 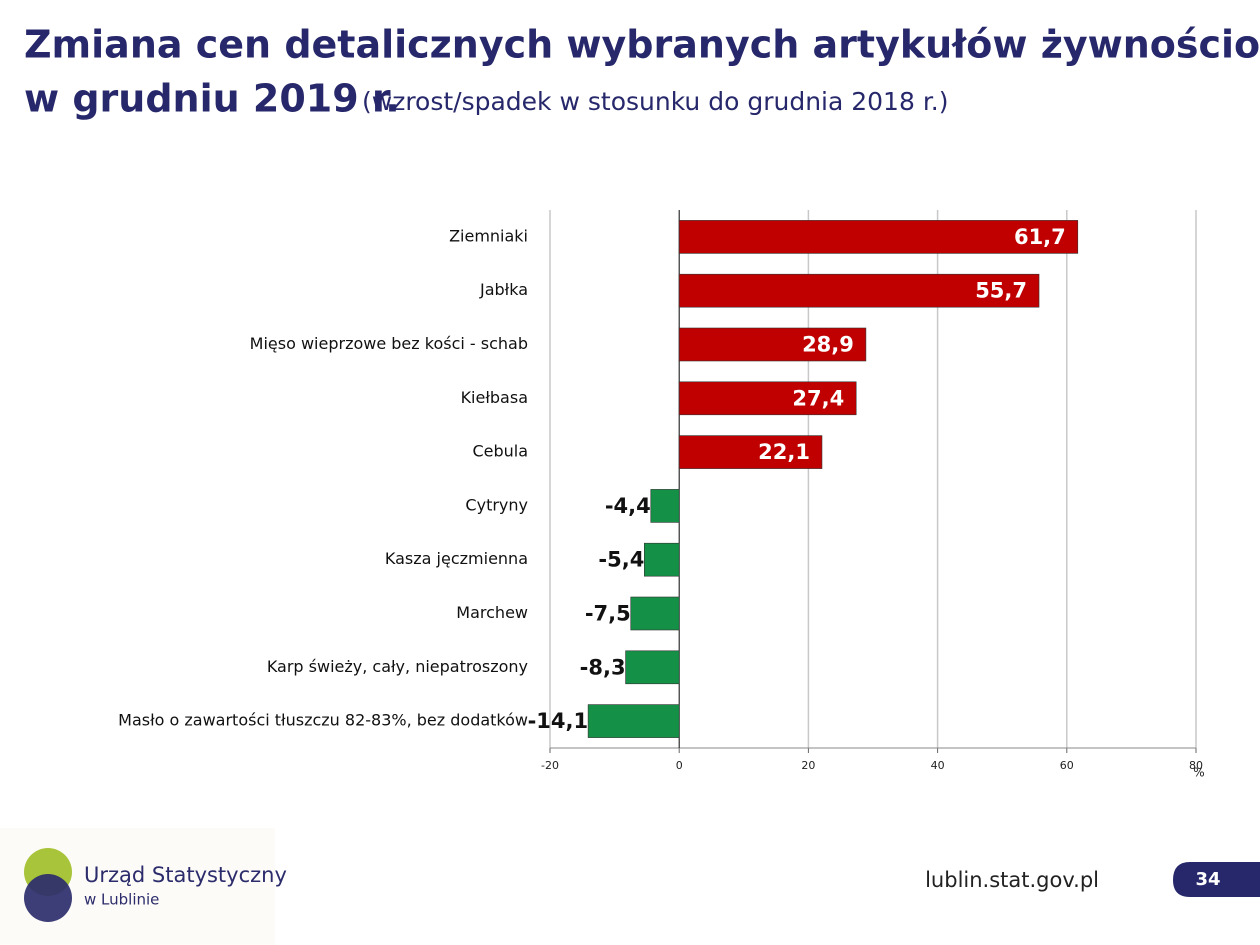 I want to click on x-tick-label: 80, so click(x=1196, y=765).